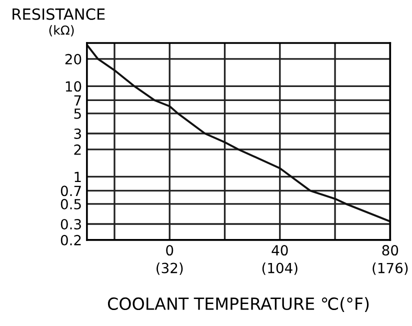 This screenshot has height=326, width=412. I want to click on y-tick-label: 2, so click(77, 149).